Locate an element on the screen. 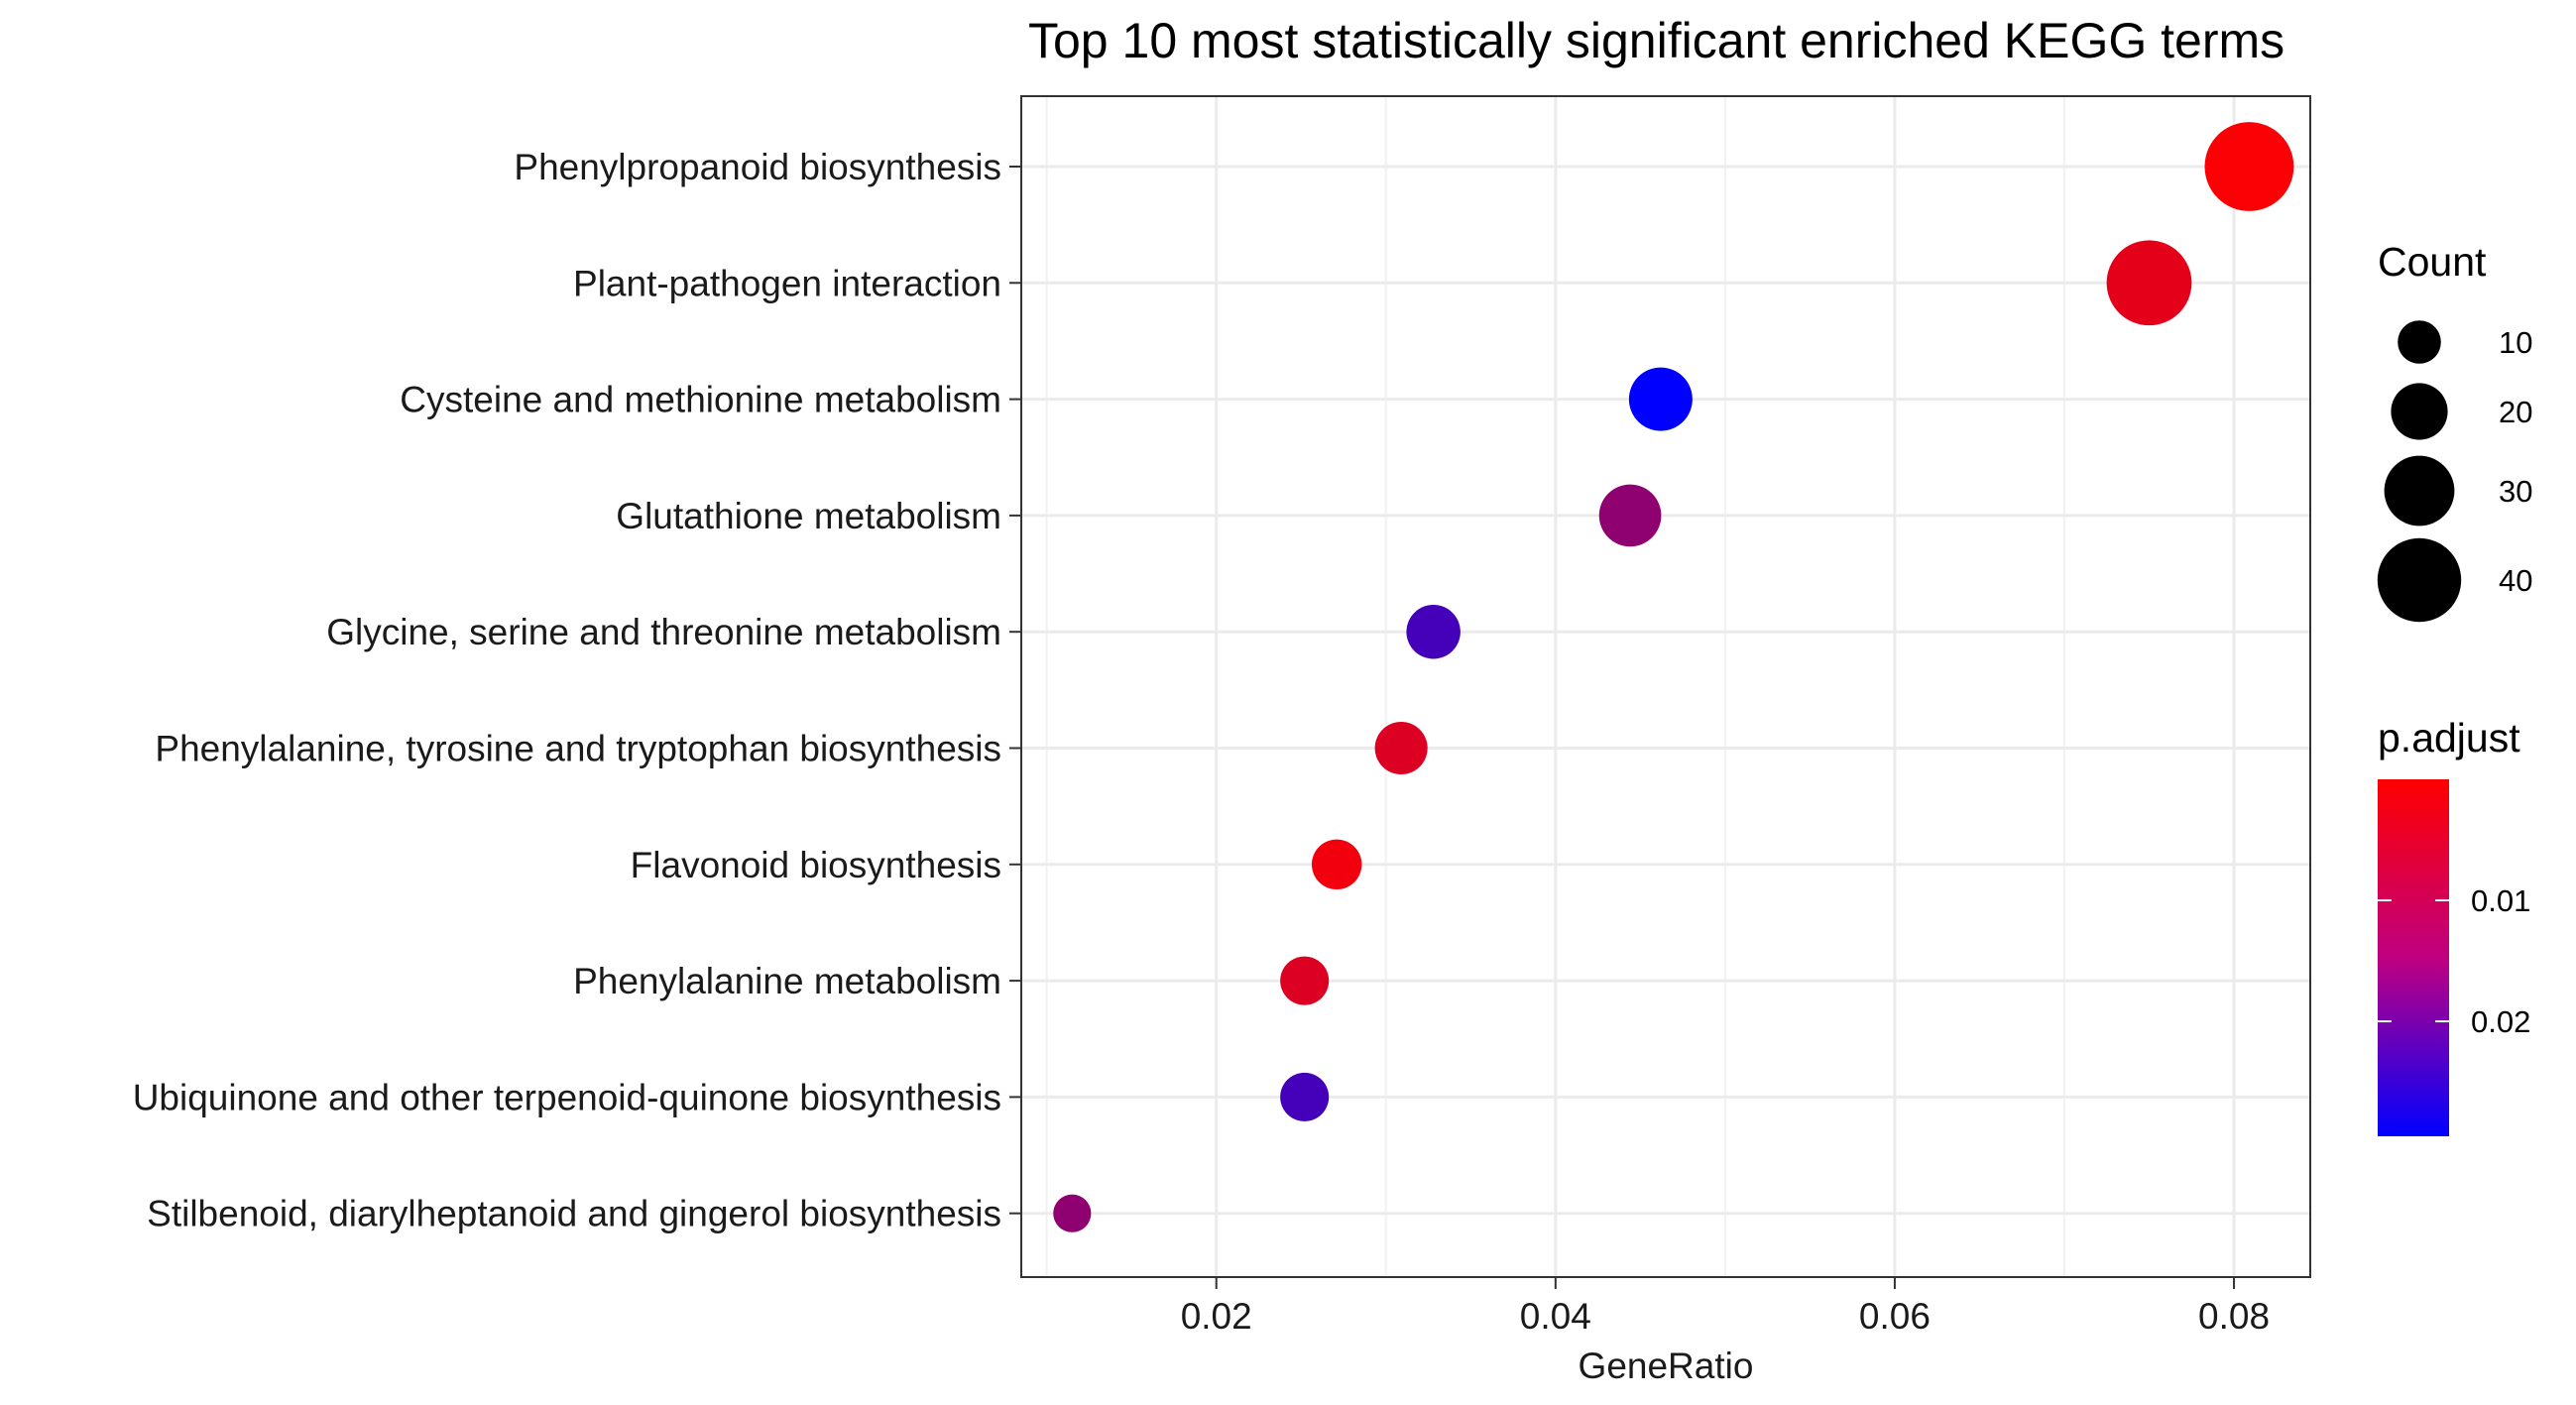  colorbar-label: 0.01 is located at coordinates (2500, 900).